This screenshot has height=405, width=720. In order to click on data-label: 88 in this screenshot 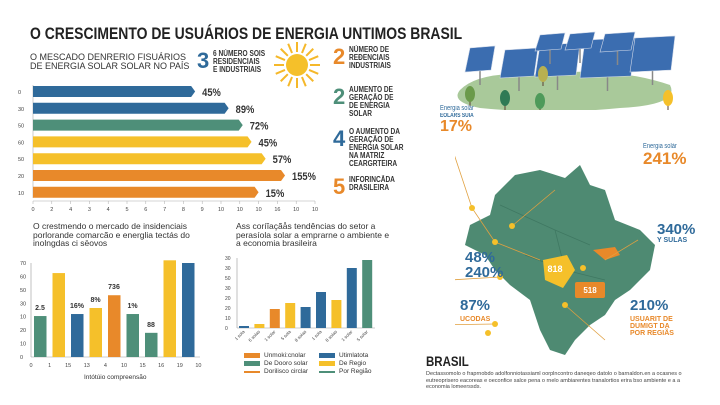, I will do `click(151, 325)`.